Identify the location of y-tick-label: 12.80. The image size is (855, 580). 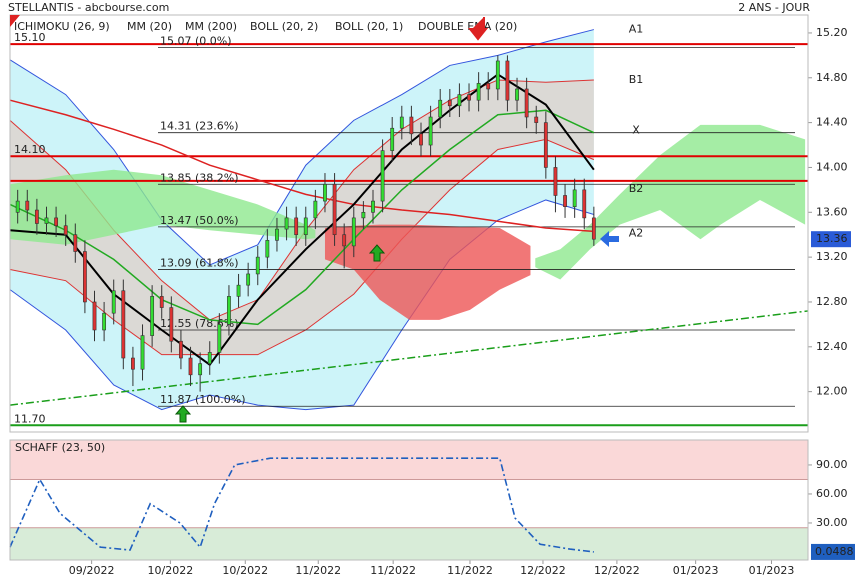
(832, 301).